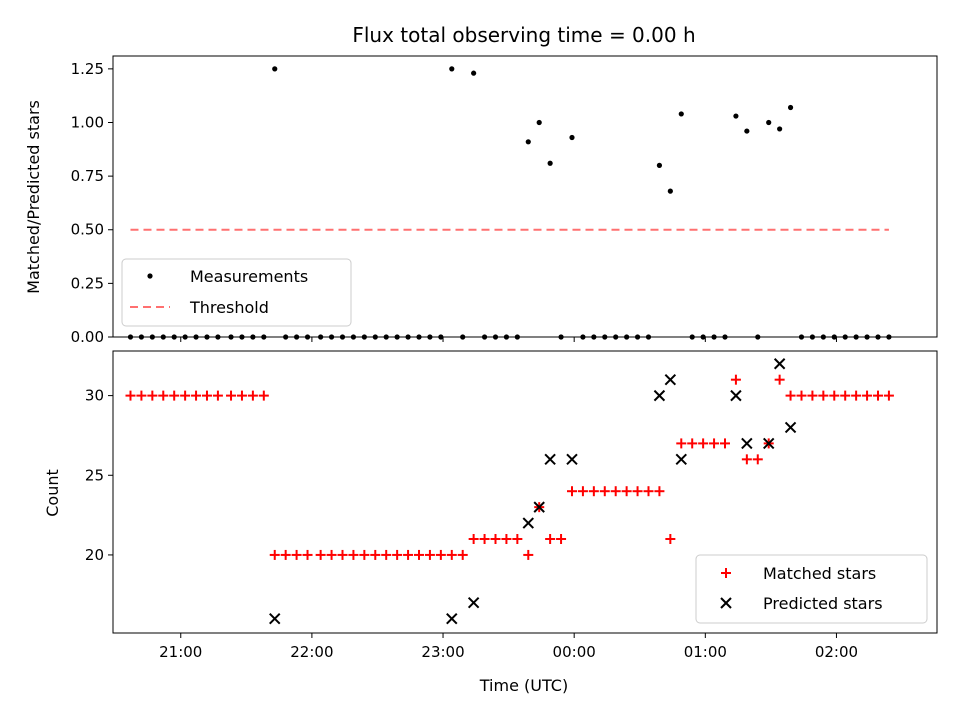  Describe the element at coordinates (92, 203) in the screenshot. I see `ratio-y-ticks: 0.00 0.25 0.50 0.75 1.00 1.25` at that location.